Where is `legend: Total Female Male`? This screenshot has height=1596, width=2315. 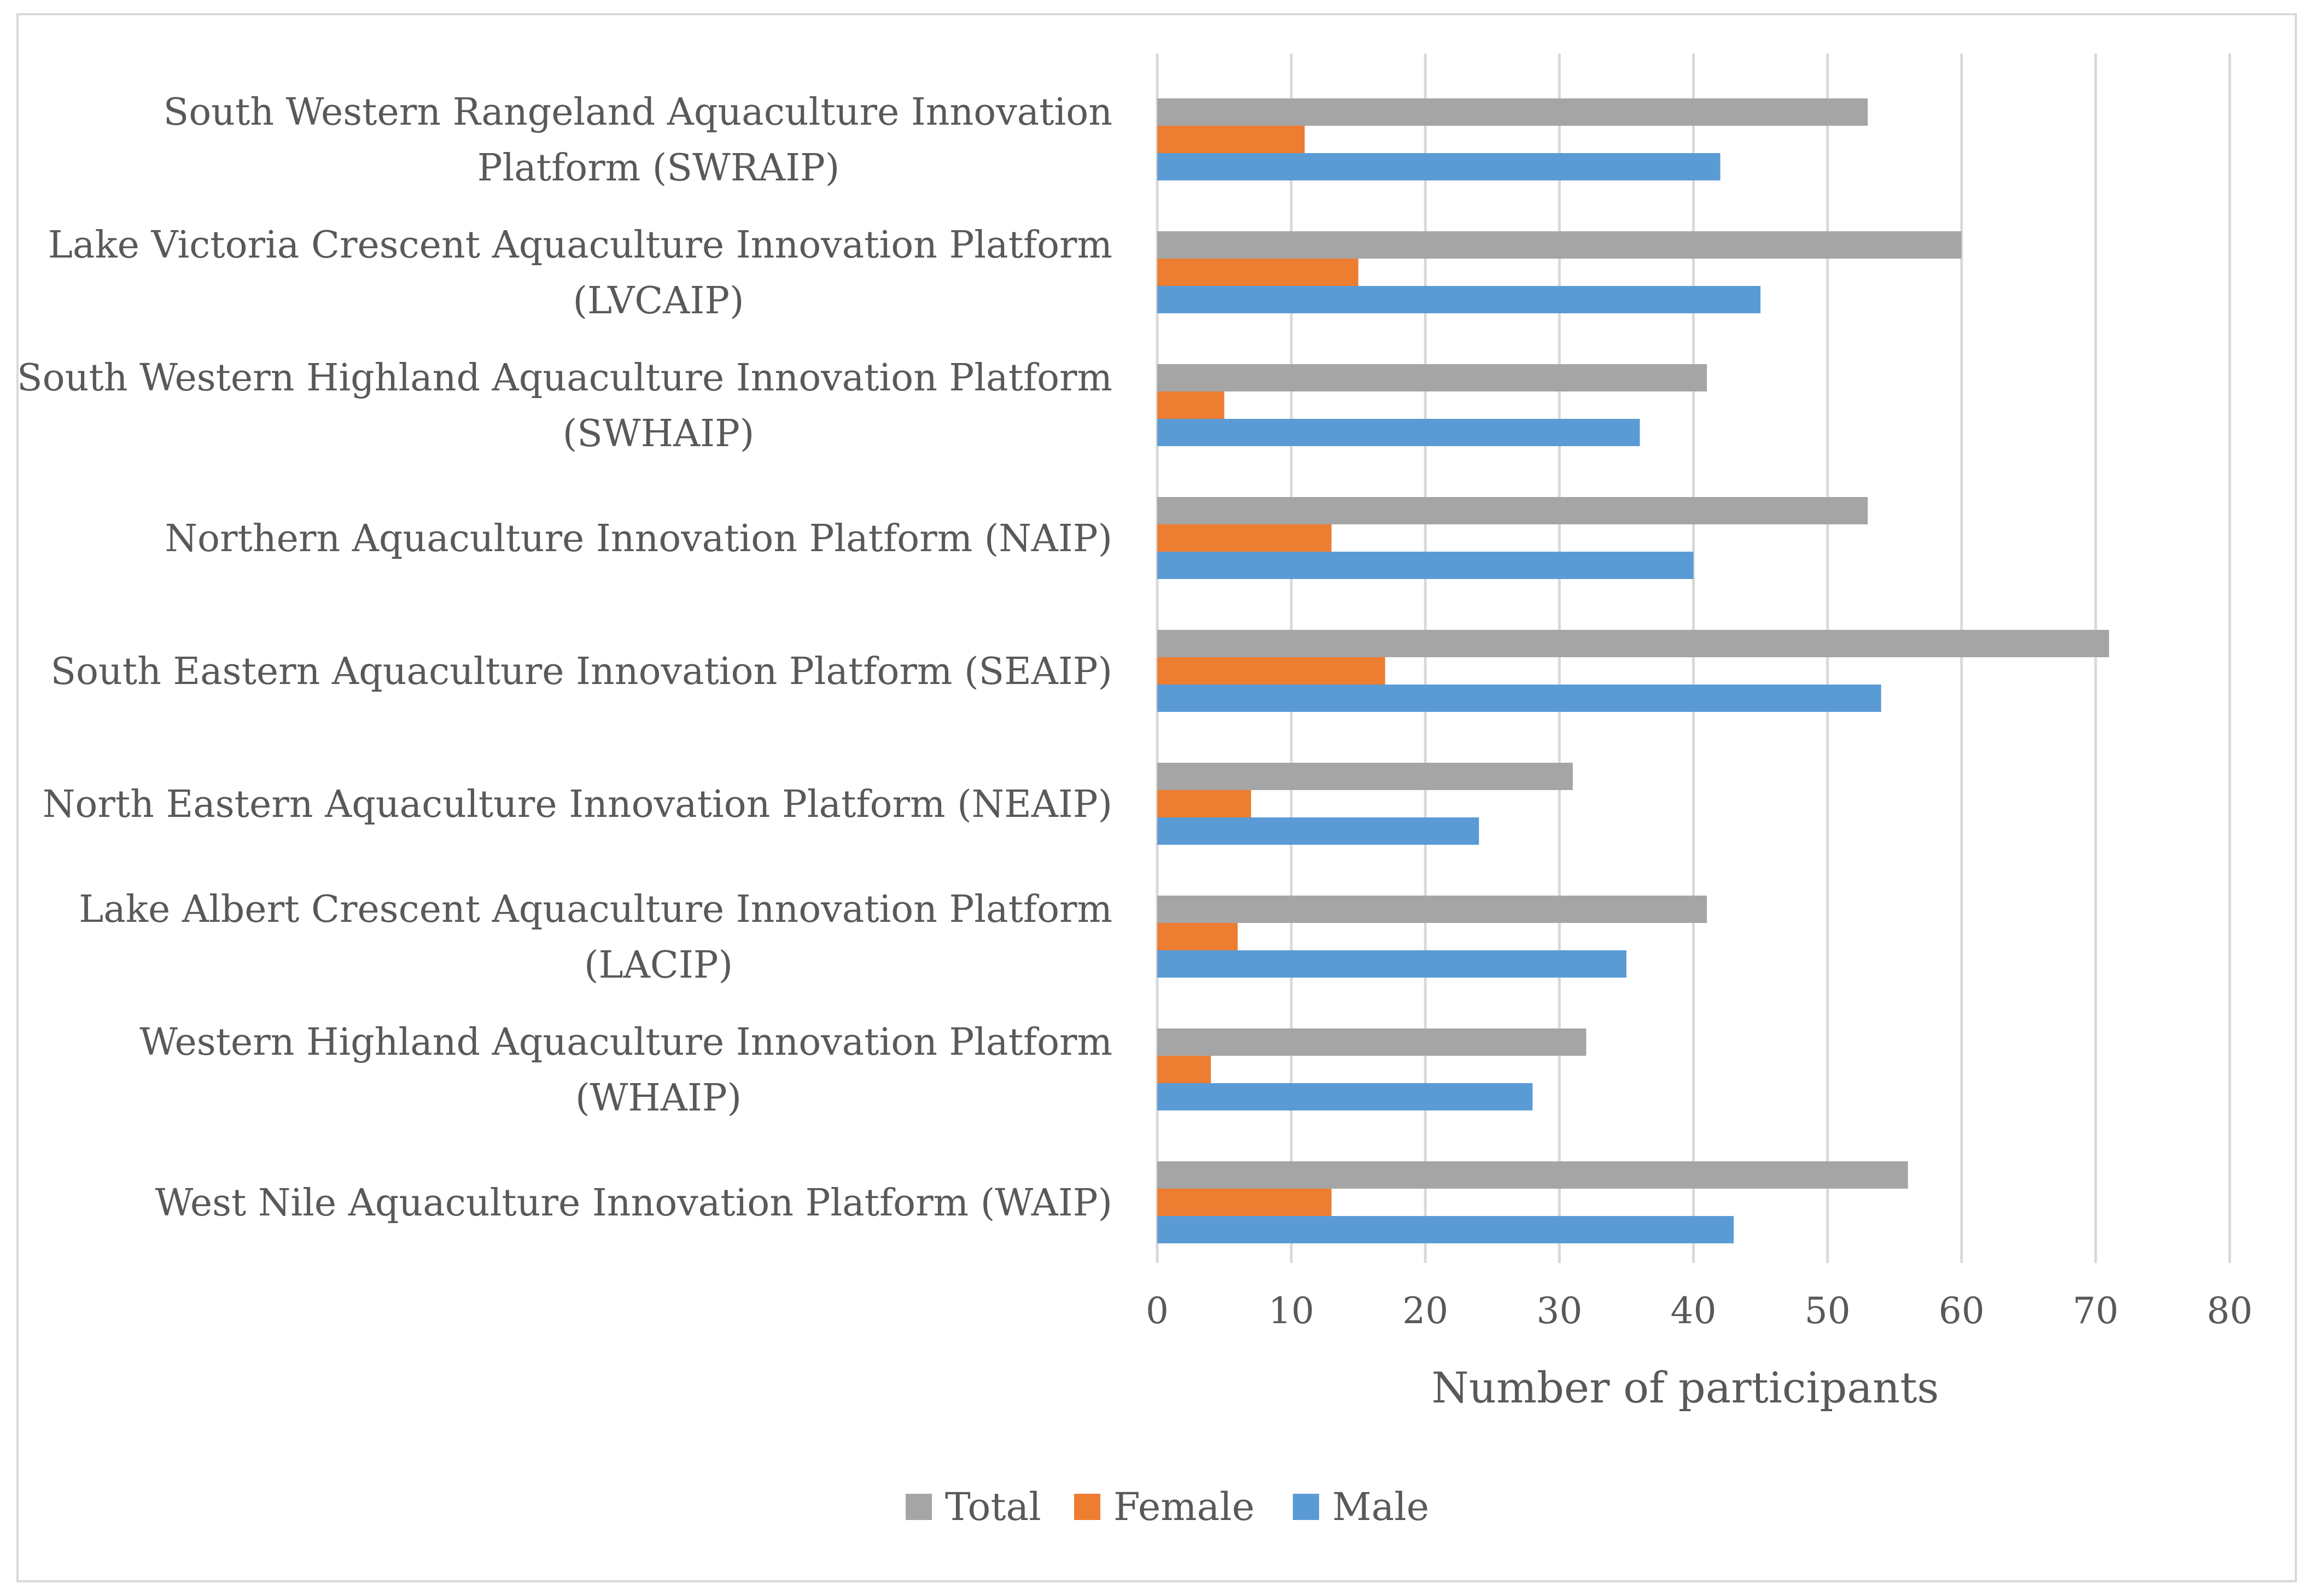 legend: Total Female Male is located at coordinates (1167, 1507).